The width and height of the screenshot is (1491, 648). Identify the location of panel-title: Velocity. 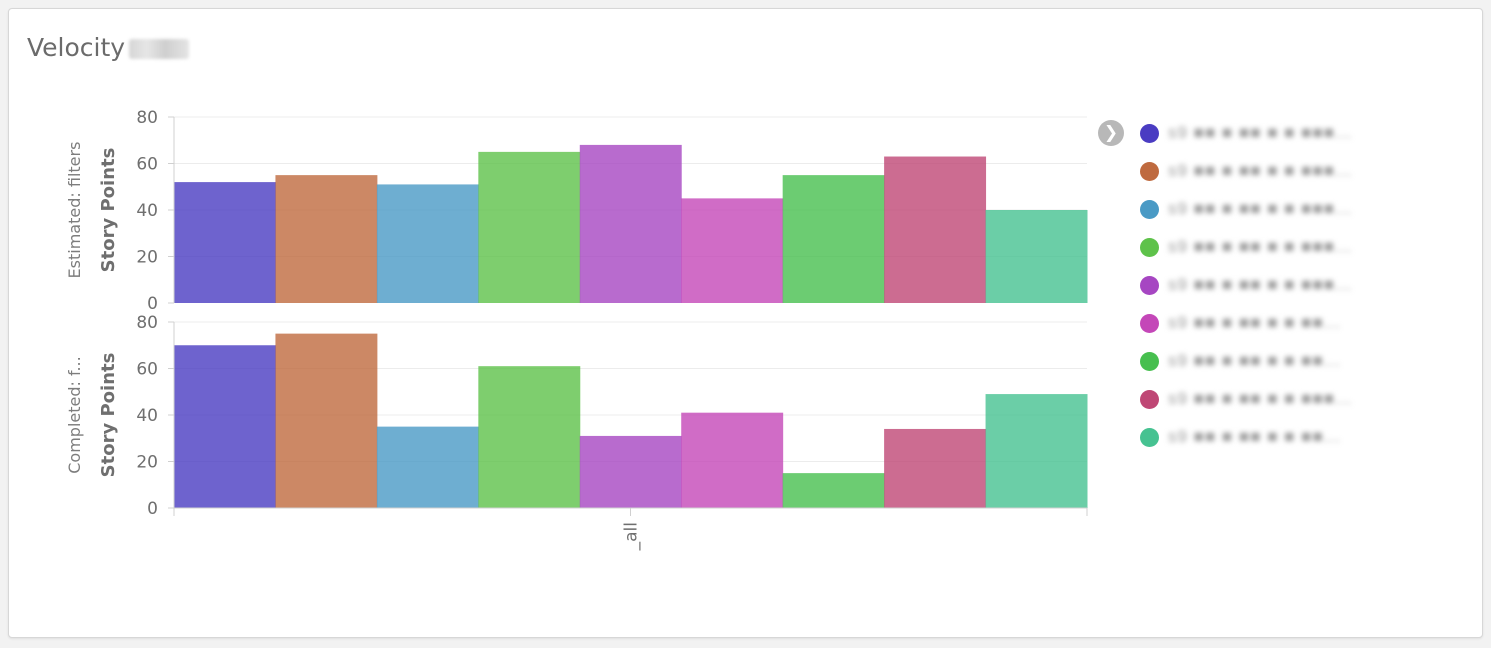
(108, 47).